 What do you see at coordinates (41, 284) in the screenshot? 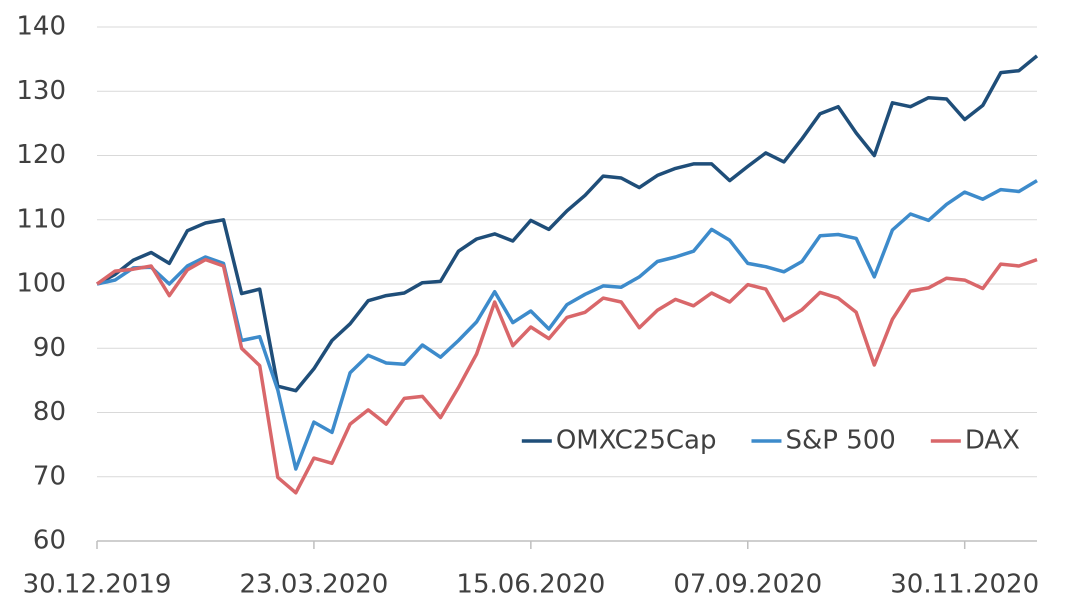
I see `y-tick-label: 100` at bounding box center [41, 284].